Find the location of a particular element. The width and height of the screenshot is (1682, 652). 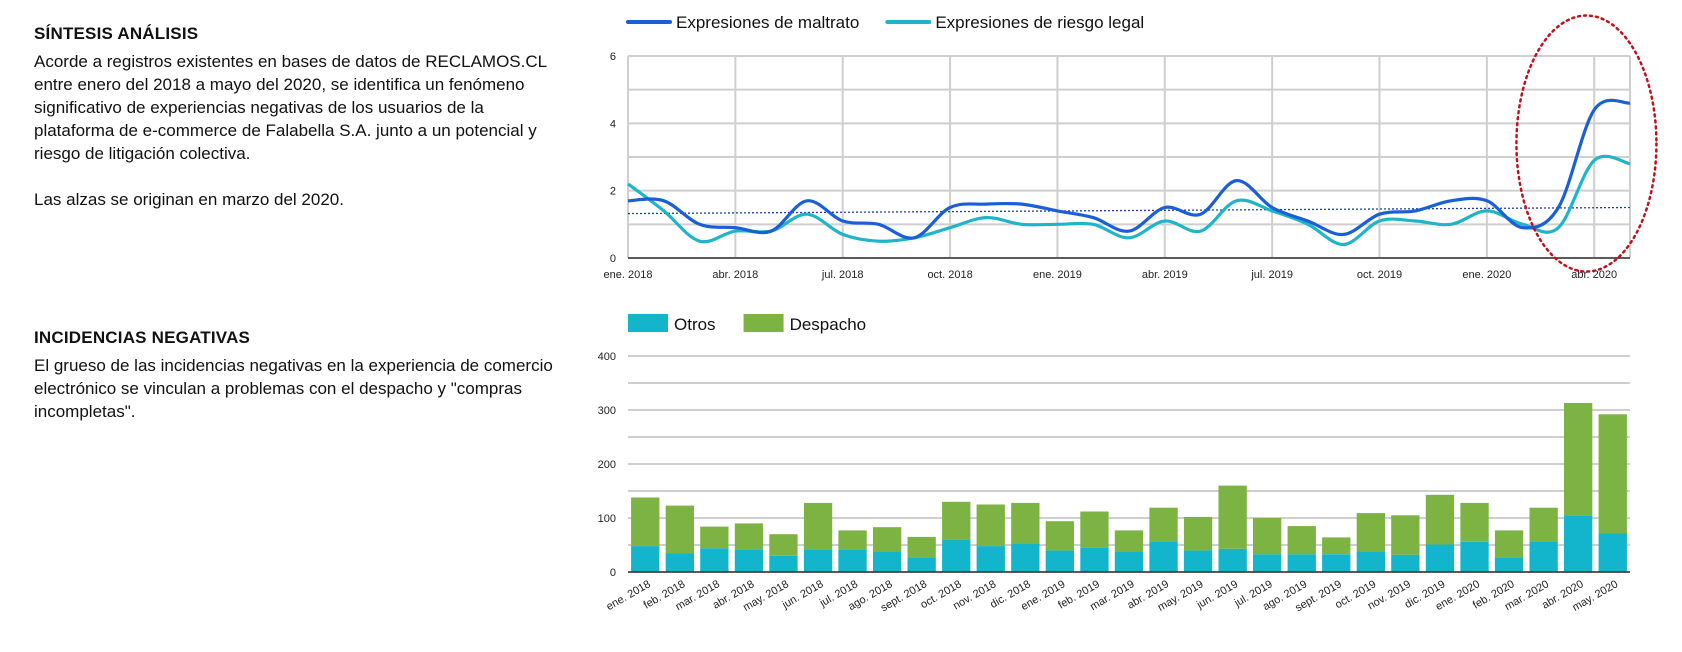

line-chart-x-tick-label: ene. 2018 is located at coordinates (628, 275).